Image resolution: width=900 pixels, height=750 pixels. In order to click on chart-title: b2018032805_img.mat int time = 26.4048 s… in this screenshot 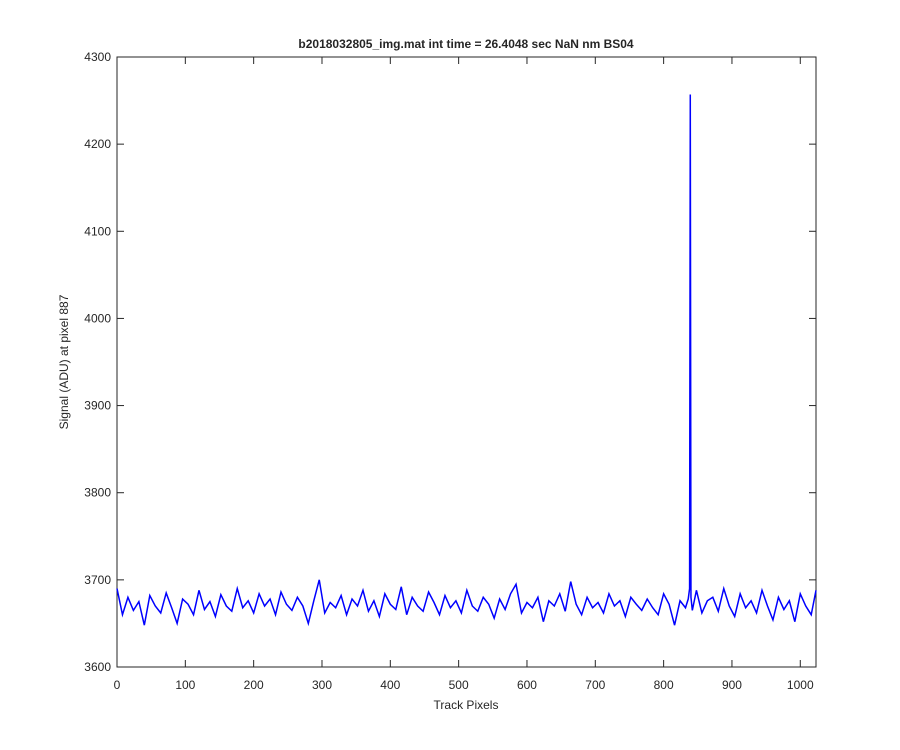, I will do `click(466, 44)`.